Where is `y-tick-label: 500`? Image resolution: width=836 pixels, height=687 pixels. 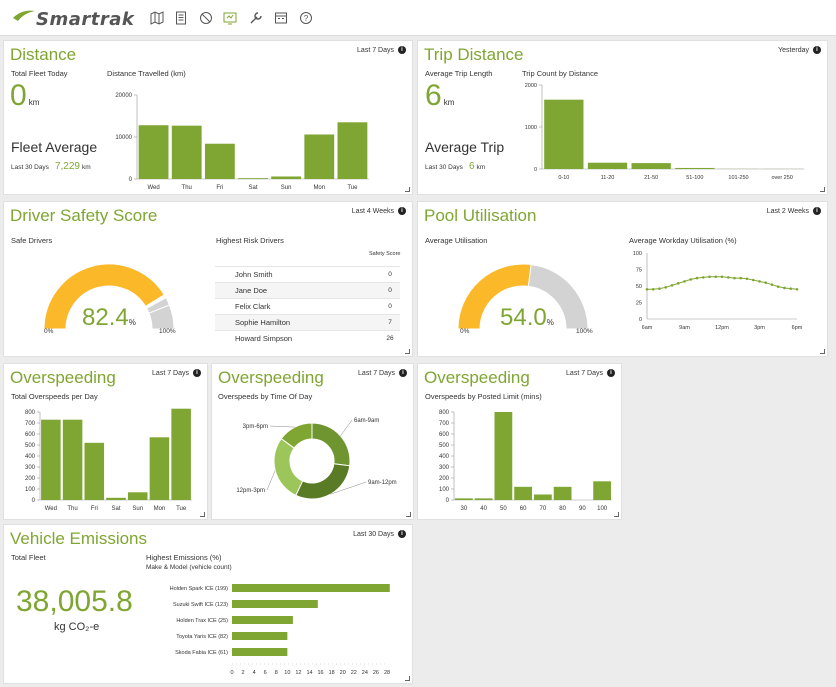 y-tick-label: 500 is located at coordinates (444, 446).